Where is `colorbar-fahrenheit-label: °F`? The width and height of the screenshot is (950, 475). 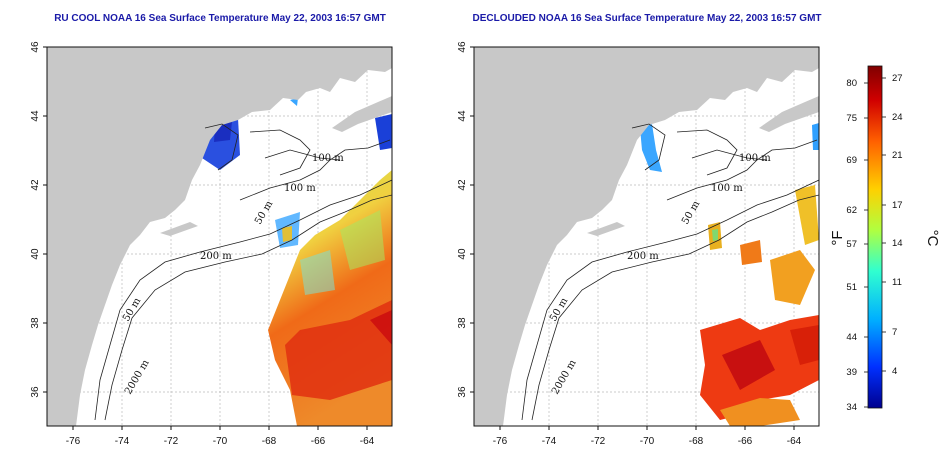 colorbar-fahrenheit-label: °F is located at coordinates (837, 237).